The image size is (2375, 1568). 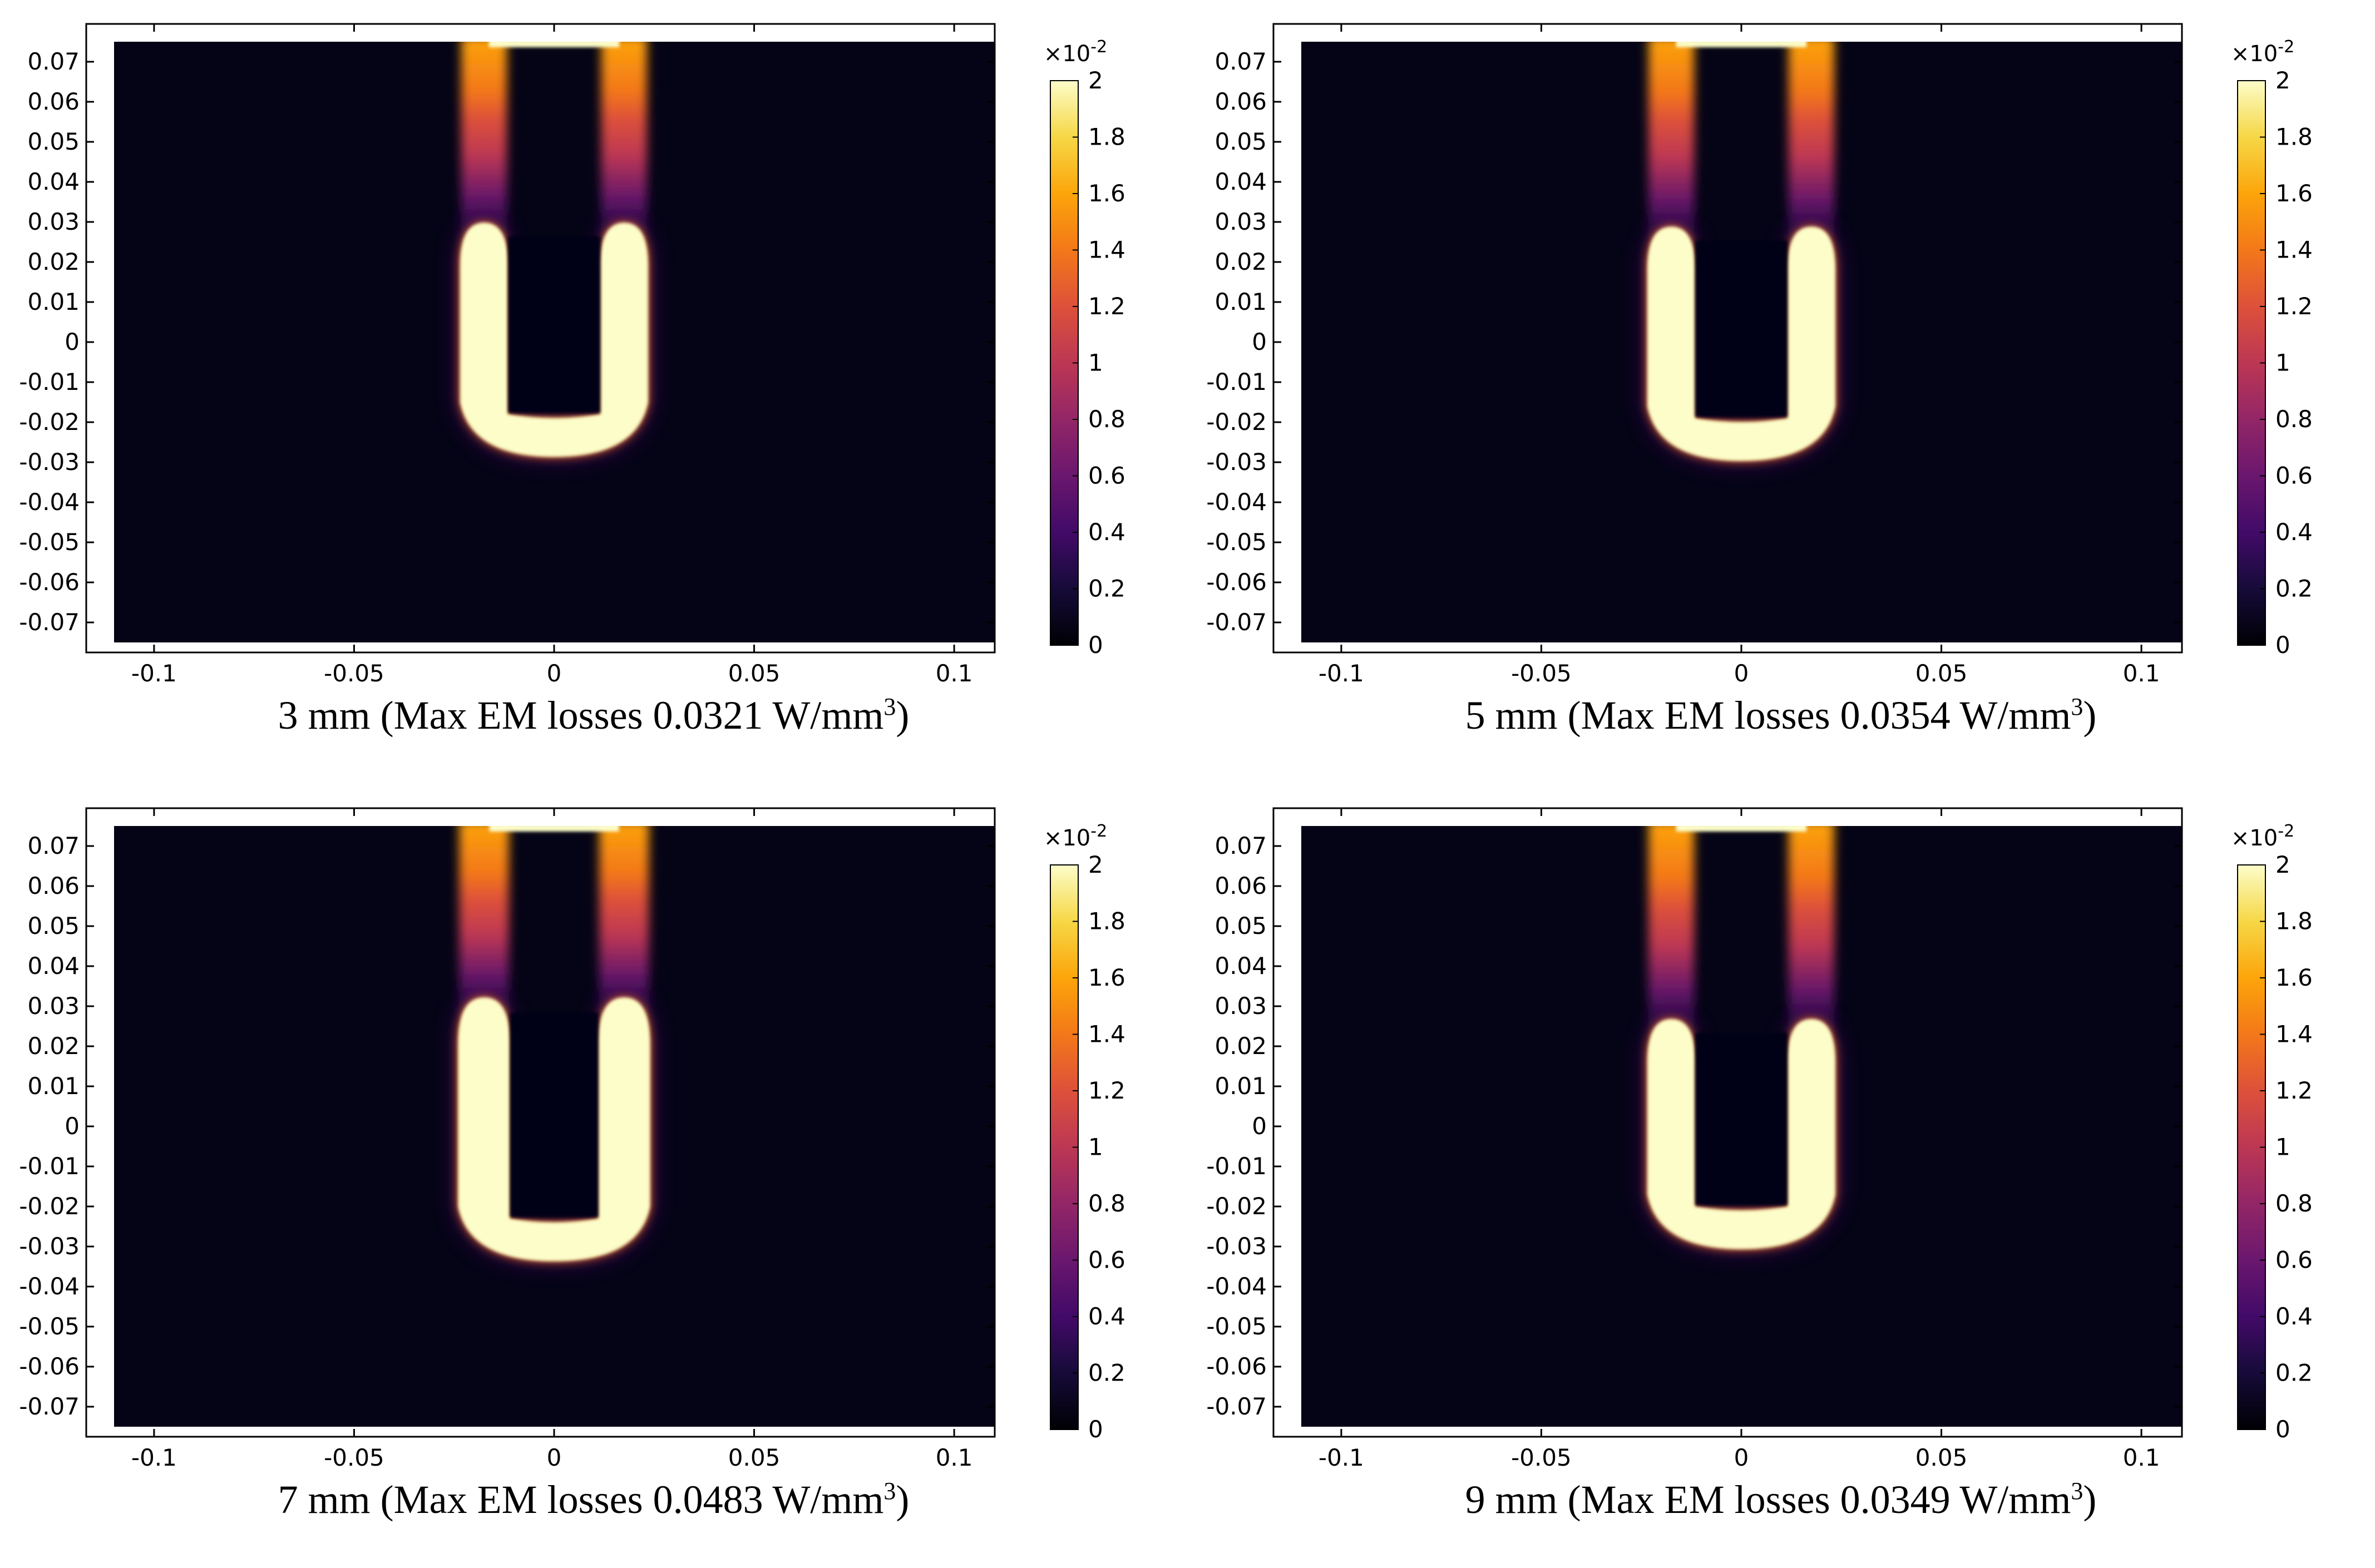 I want to click on xtick-label: -0.1, so click(x=1342, y=1457).